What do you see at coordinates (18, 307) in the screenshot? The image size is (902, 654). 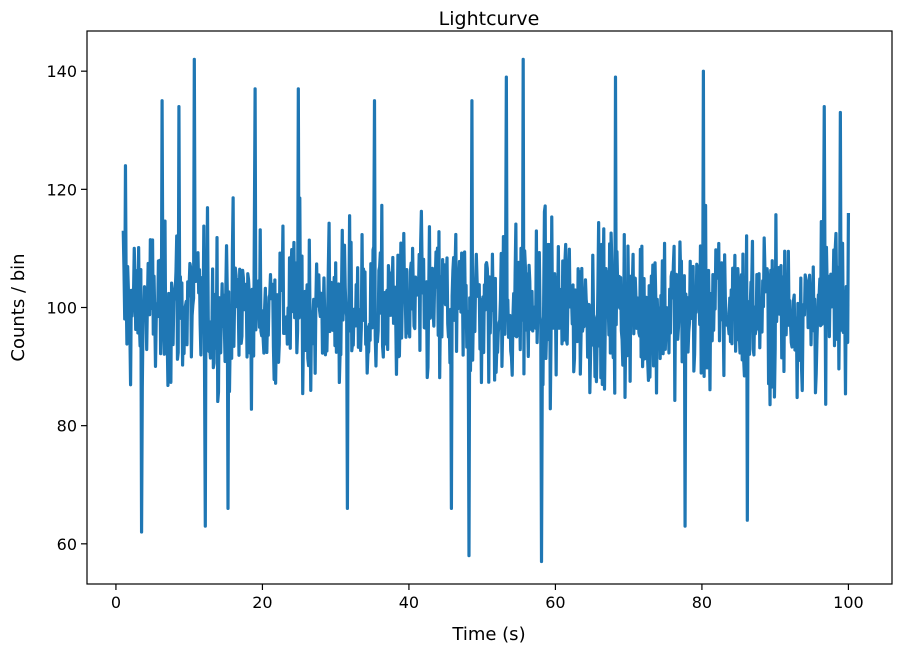 I see `y-axis-title: Counts / bin` at bounding box center [18, 307].